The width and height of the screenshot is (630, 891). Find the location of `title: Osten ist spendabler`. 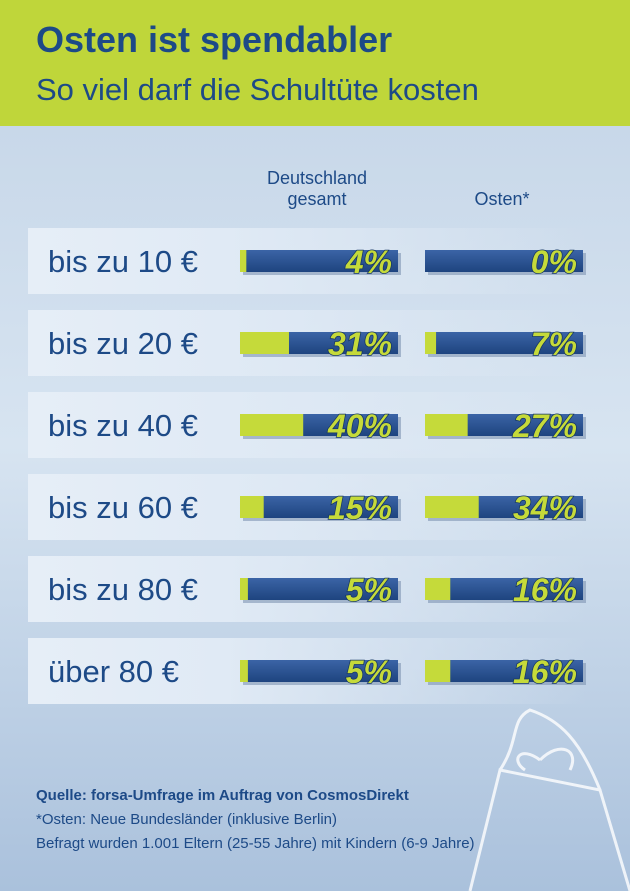

title: Osten ist spendabler is located at coordinates (214, 39).